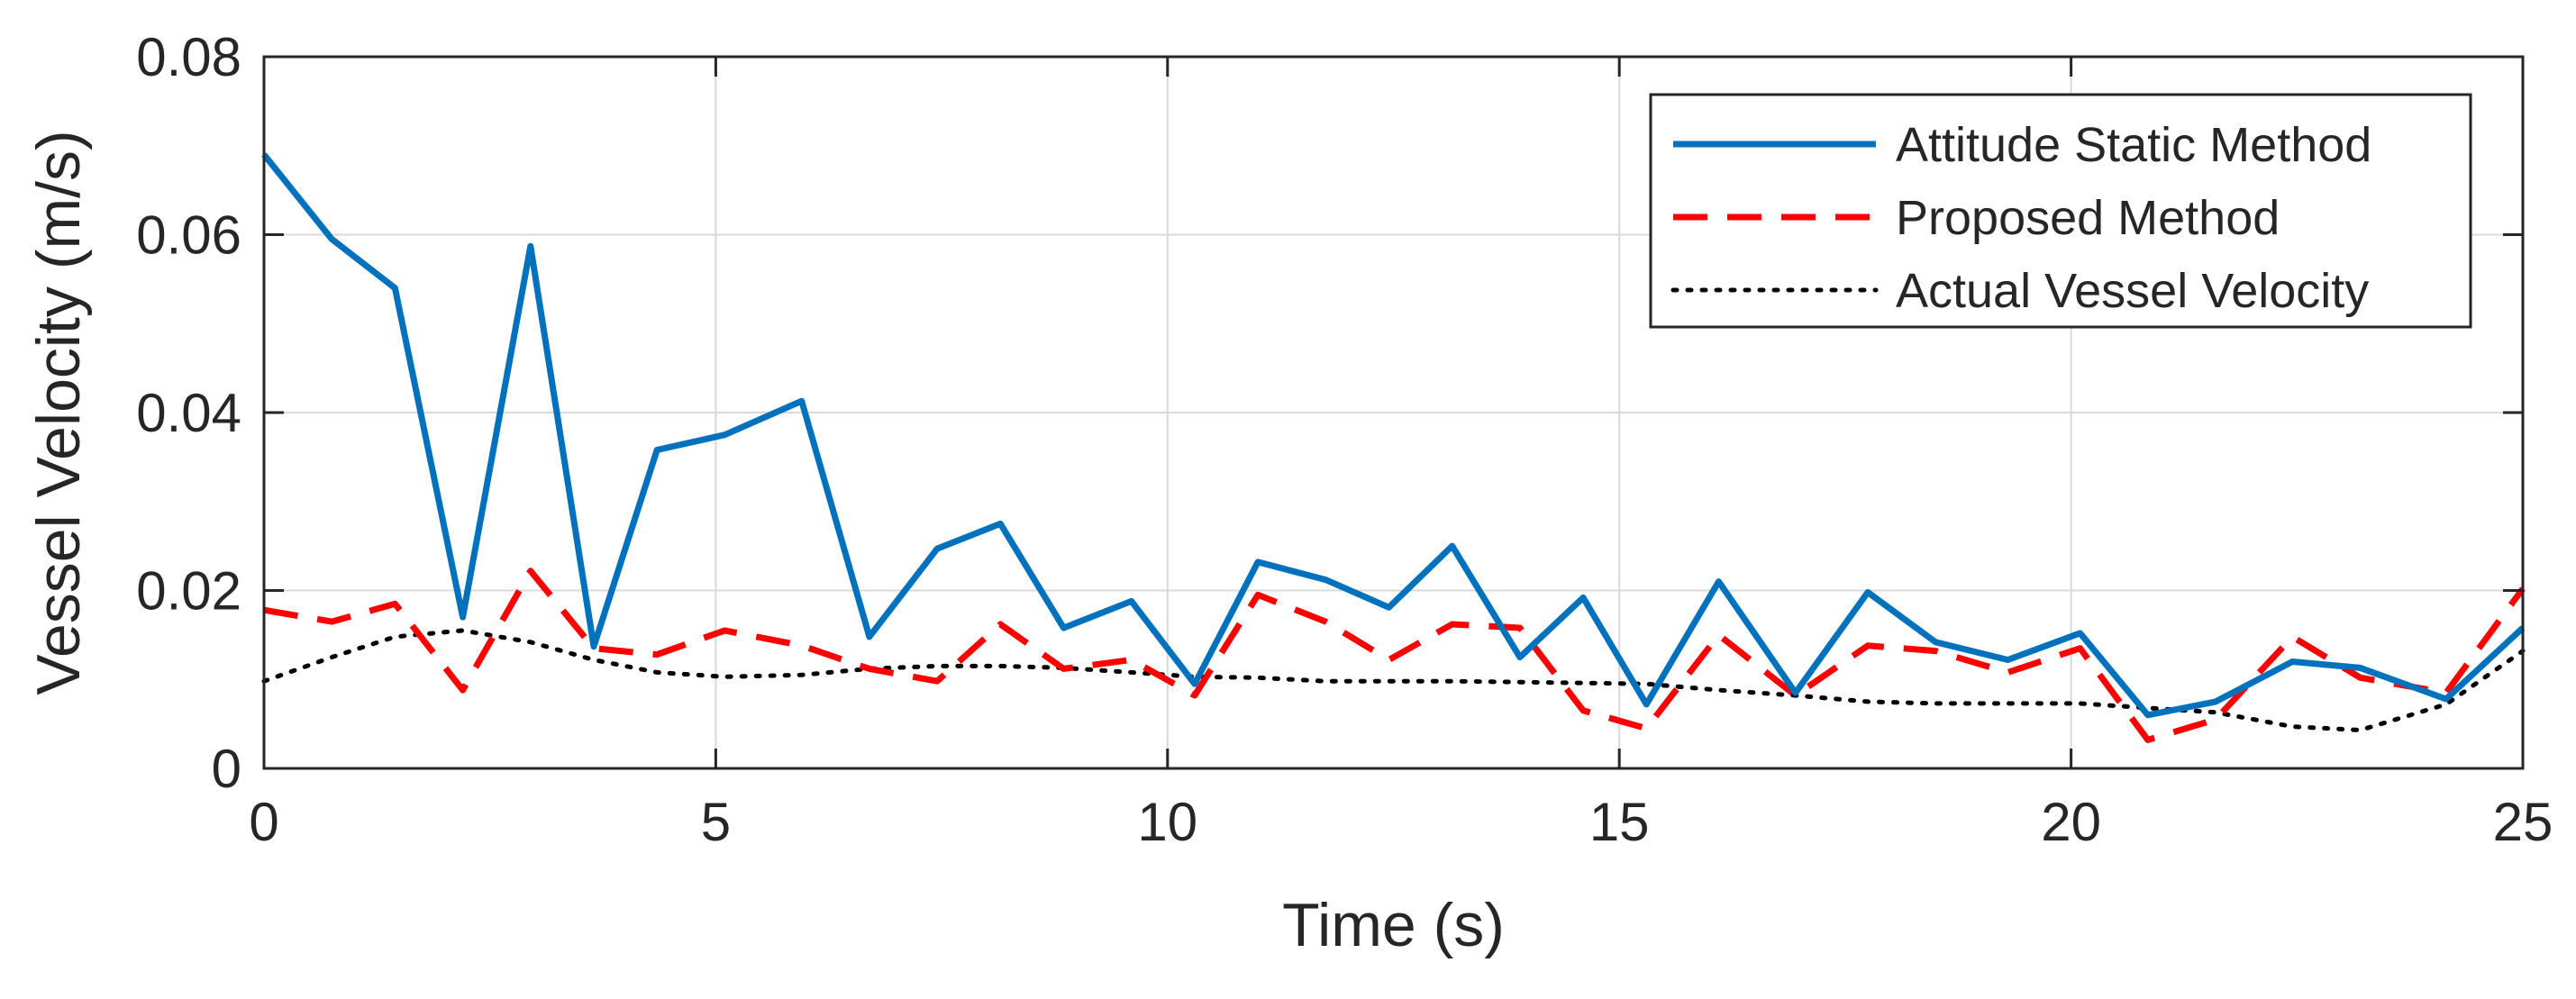 This screenshot has width=2576, height=999. What do you see at coordinates (2523, 822) in the screenshot?
I see `x-tick-label: 25` at bounding box center [2523, 822].